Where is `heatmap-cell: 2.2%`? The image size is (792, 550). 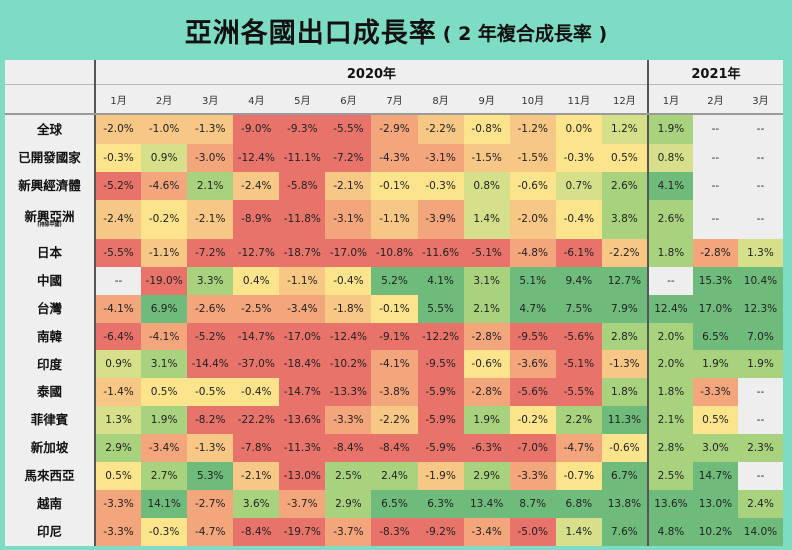
heatmap-cell: 2.2% is located at coordinates (578, 420).